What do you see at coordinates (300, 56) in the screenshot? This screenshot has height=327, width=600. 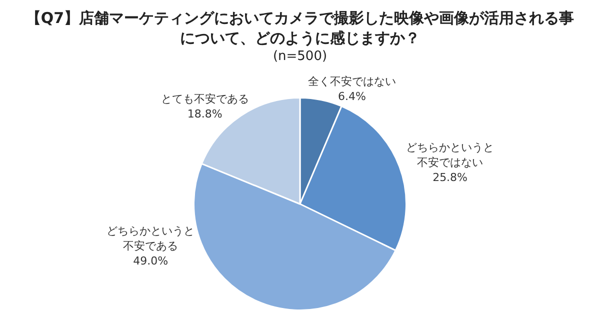 I see `chart-subtitle: (n=500)` at bounding box center [300, 56].